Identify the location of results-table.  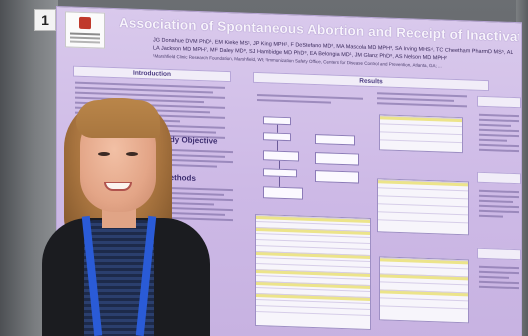
(313, 272).